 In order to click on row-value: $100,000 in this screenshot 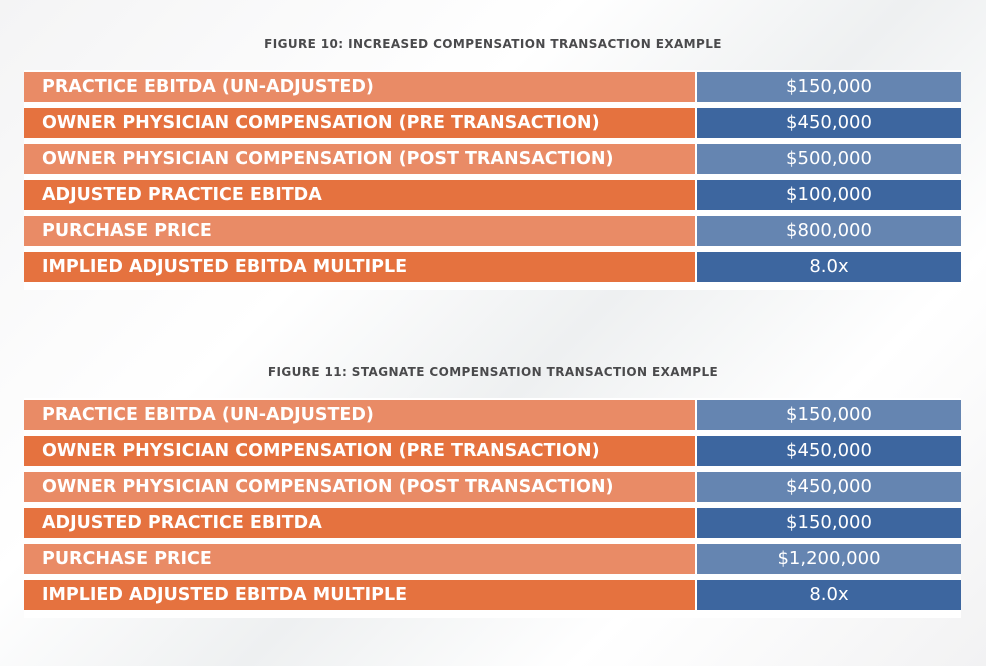, I will do `click(829, 195)`.